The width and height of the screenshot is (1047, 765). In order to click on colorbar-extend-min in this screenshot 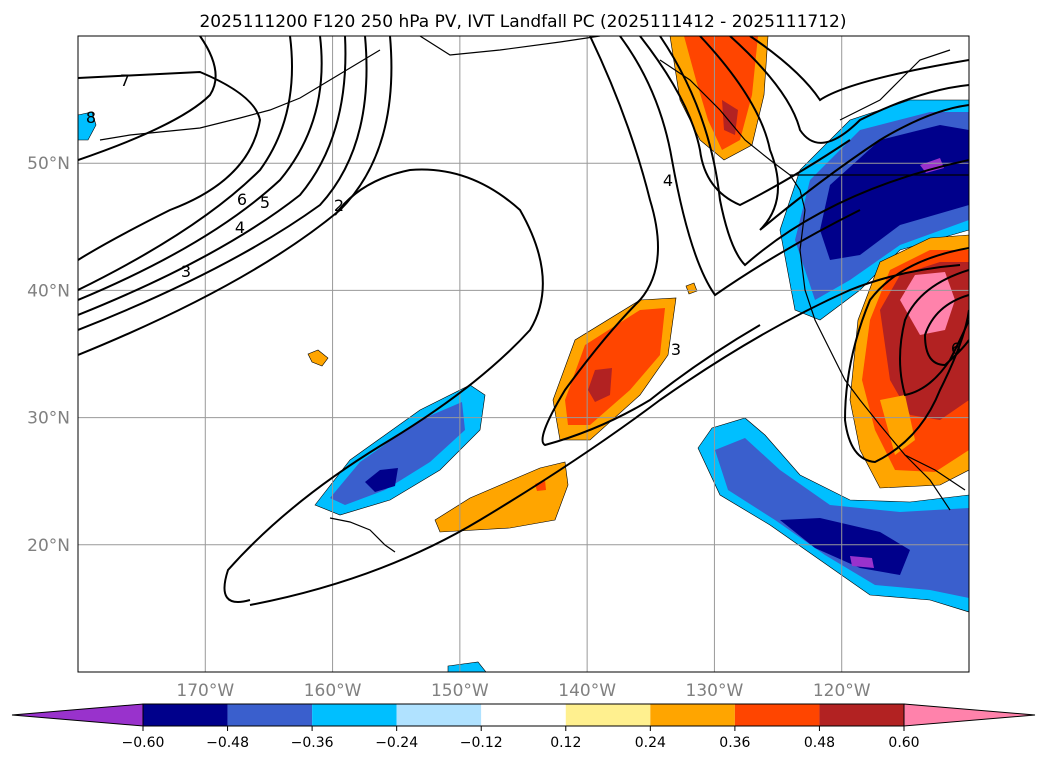, I will do `click(77, 715)`.